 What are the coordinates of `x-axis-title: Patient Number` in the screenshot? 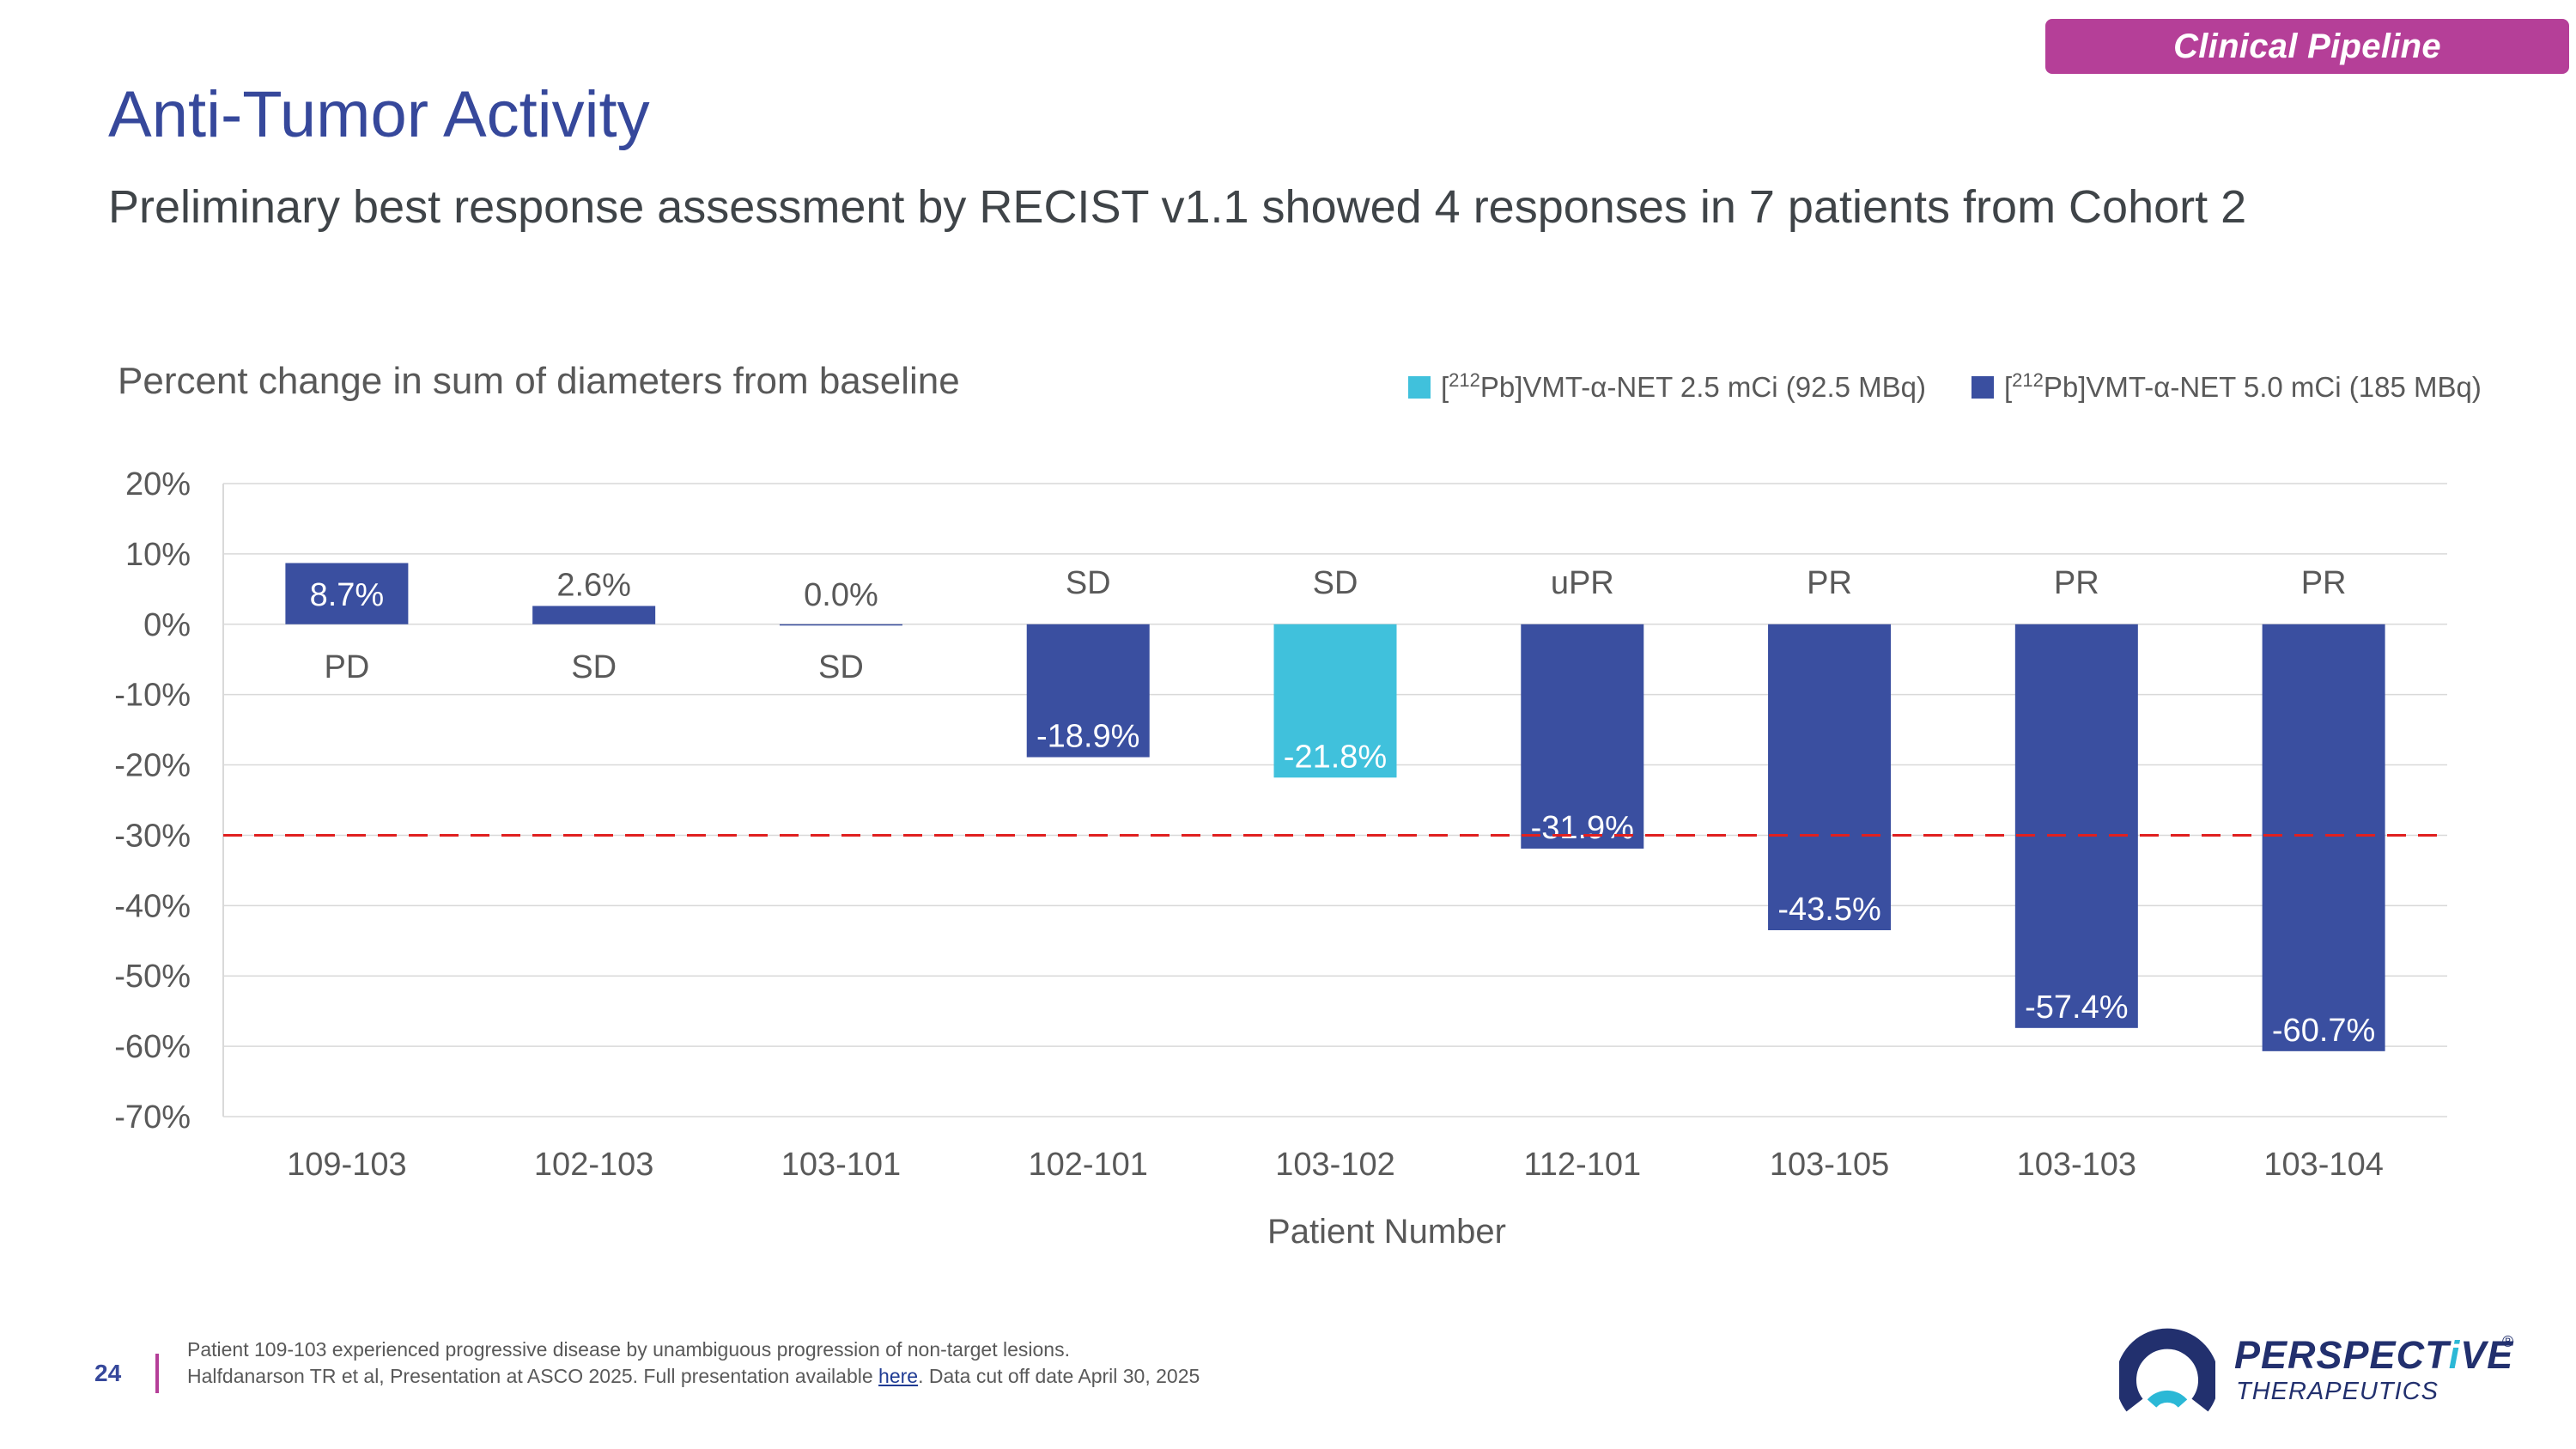 It's located at (1386, 1232).